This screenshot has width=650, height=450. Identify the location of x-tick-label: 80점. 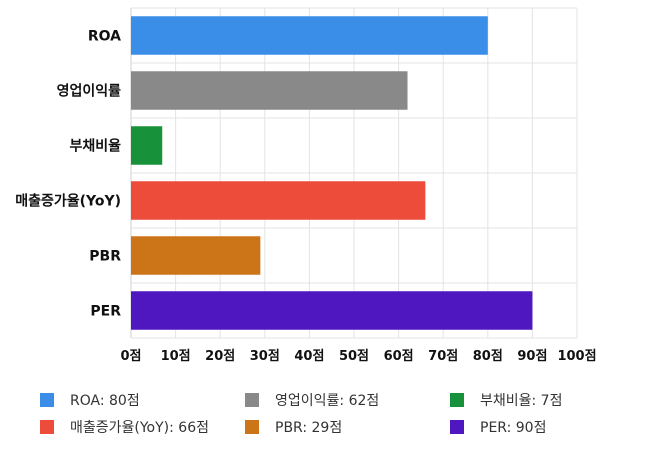
(488, 356).